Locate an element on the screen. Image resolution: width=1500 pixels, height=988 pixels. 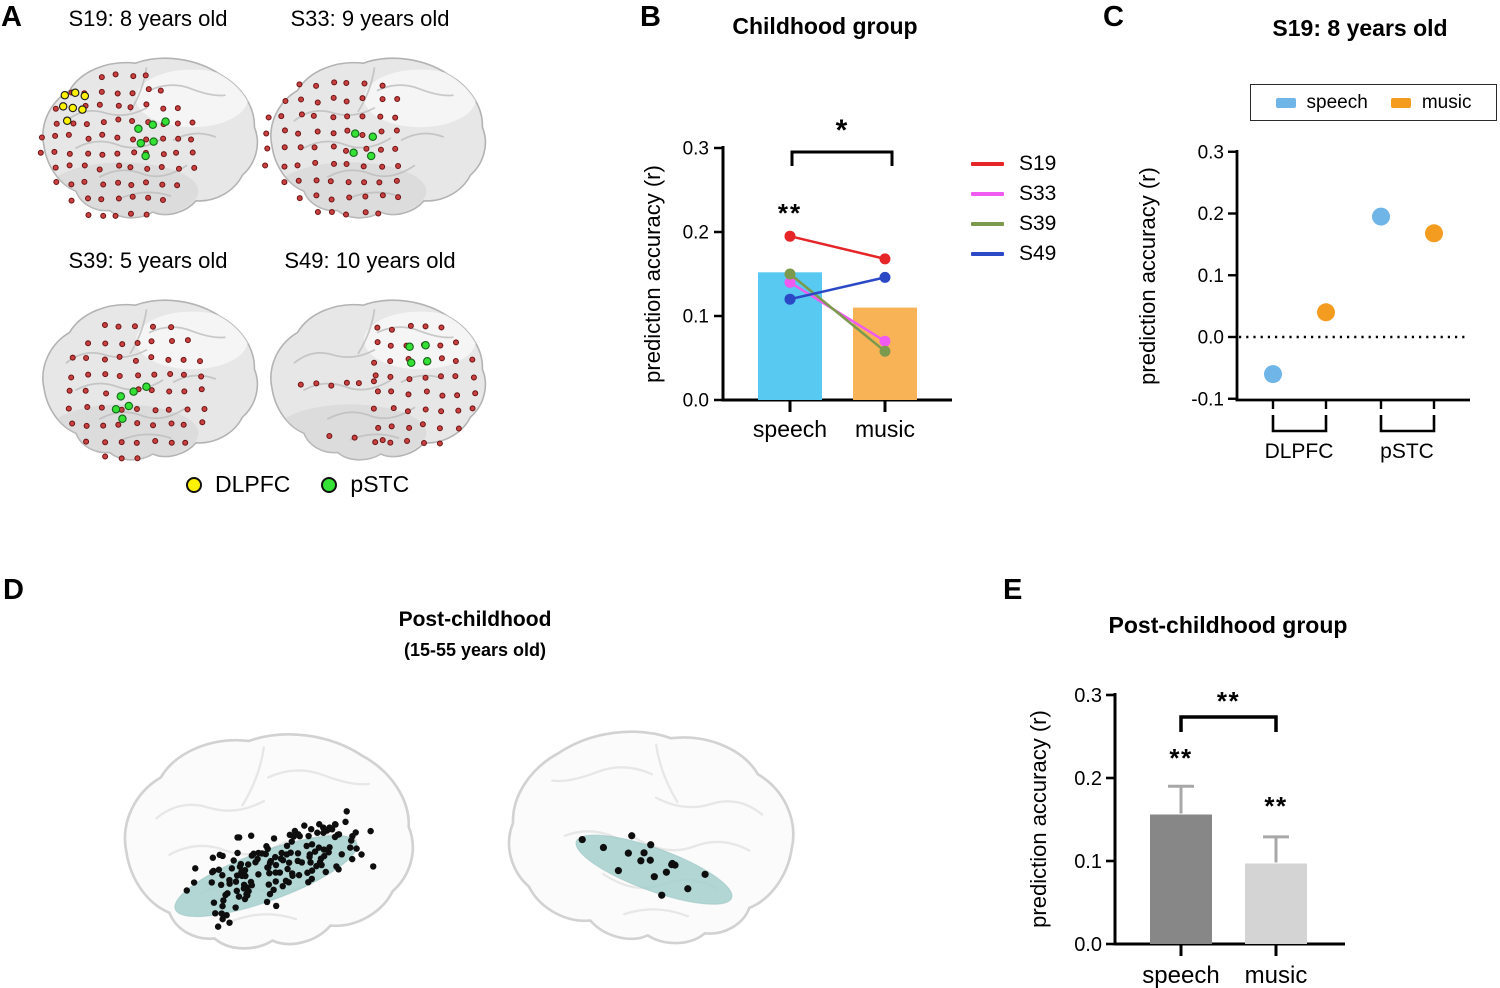
dlpfc-marker-icon is located at coordinates (194, 484).